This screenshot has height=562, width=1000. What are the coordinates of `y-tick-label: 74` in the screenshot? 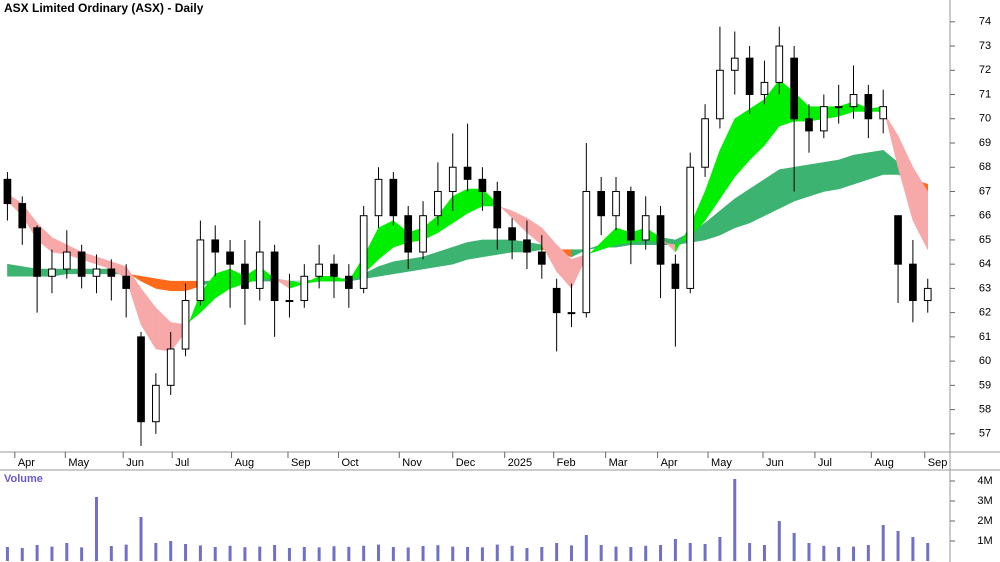 It's located at (985, 22).